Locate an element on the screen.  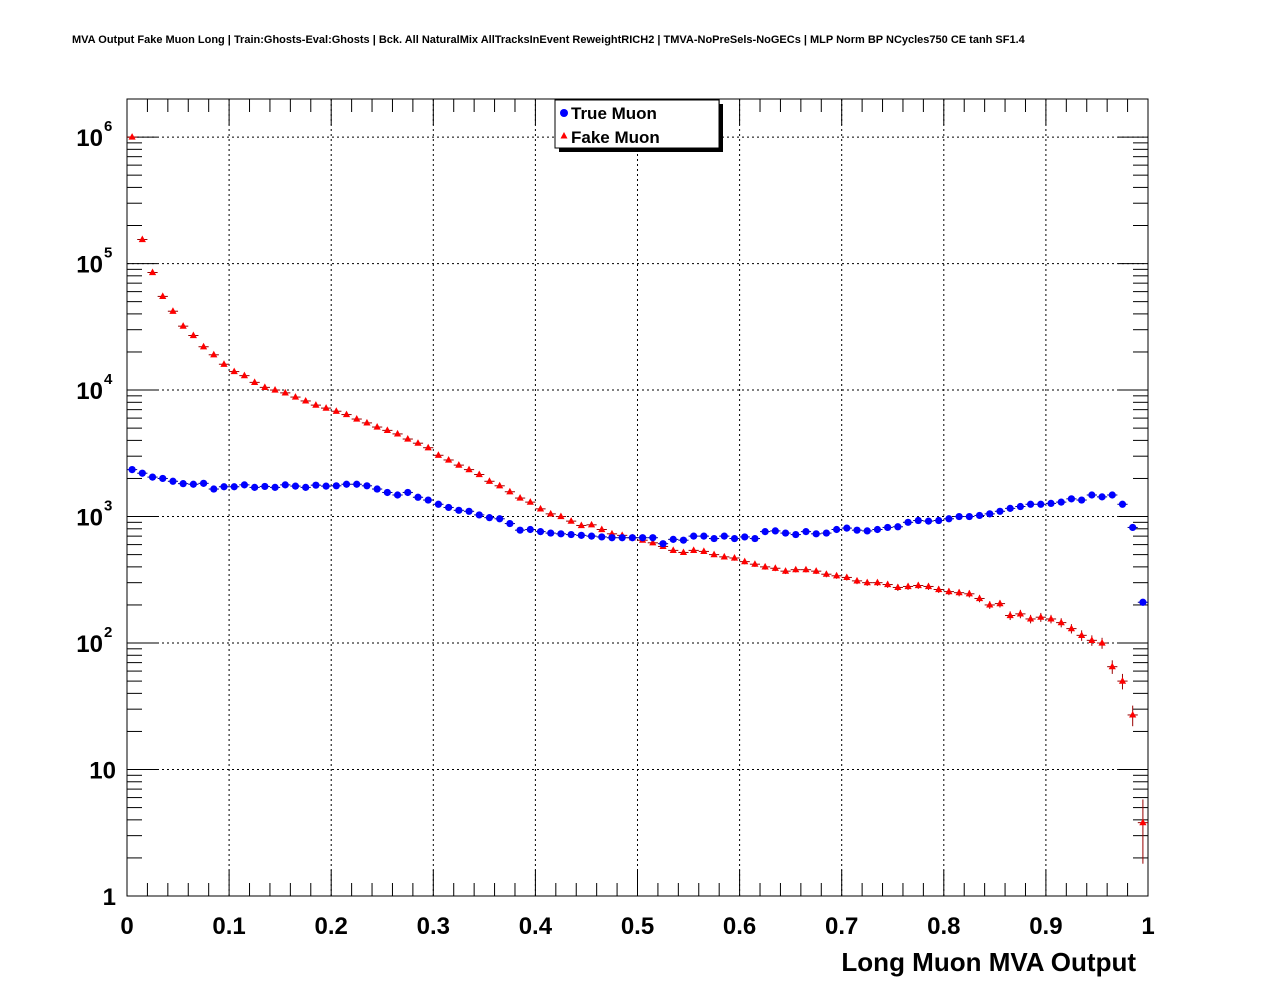
legend-label-fake-muon: Fake Muon is located at coordinates (615, 137).